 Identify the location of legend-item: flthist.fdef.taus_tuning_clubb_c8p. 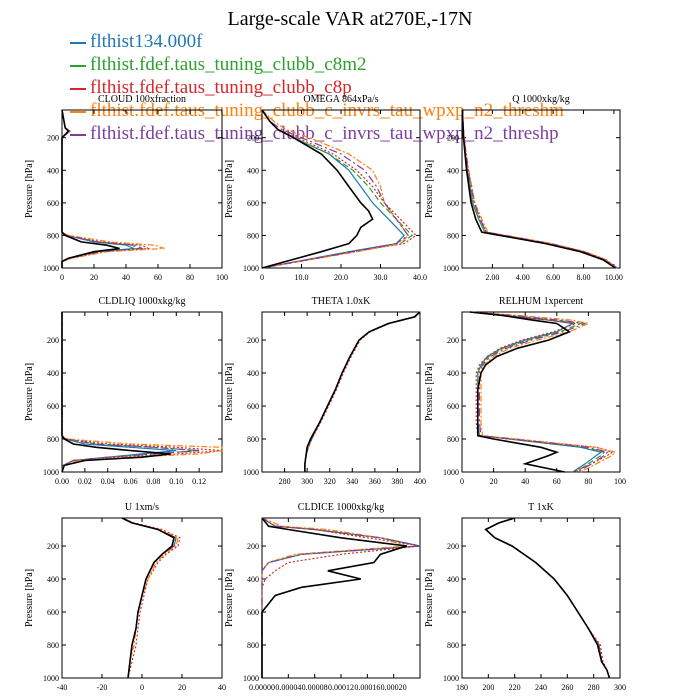
(317, 87).